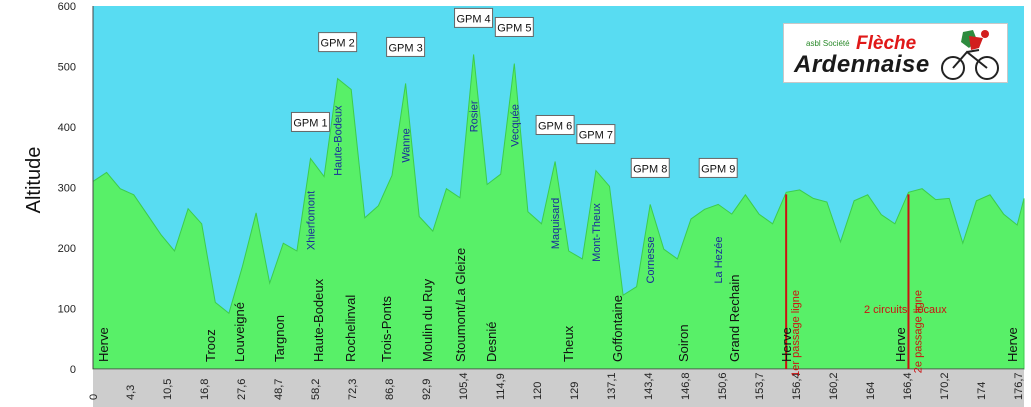 Image resolution: width=1031 pixels, height=407 pixels. I want to click on gpm-label: GPM 7, so click(596, 136).